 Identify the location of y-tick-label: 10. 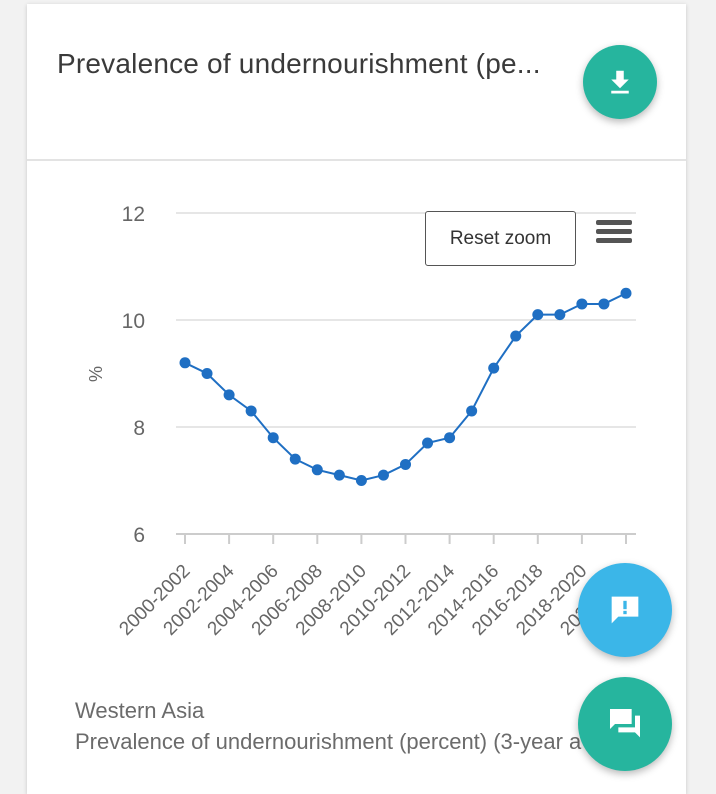
(133, 321).